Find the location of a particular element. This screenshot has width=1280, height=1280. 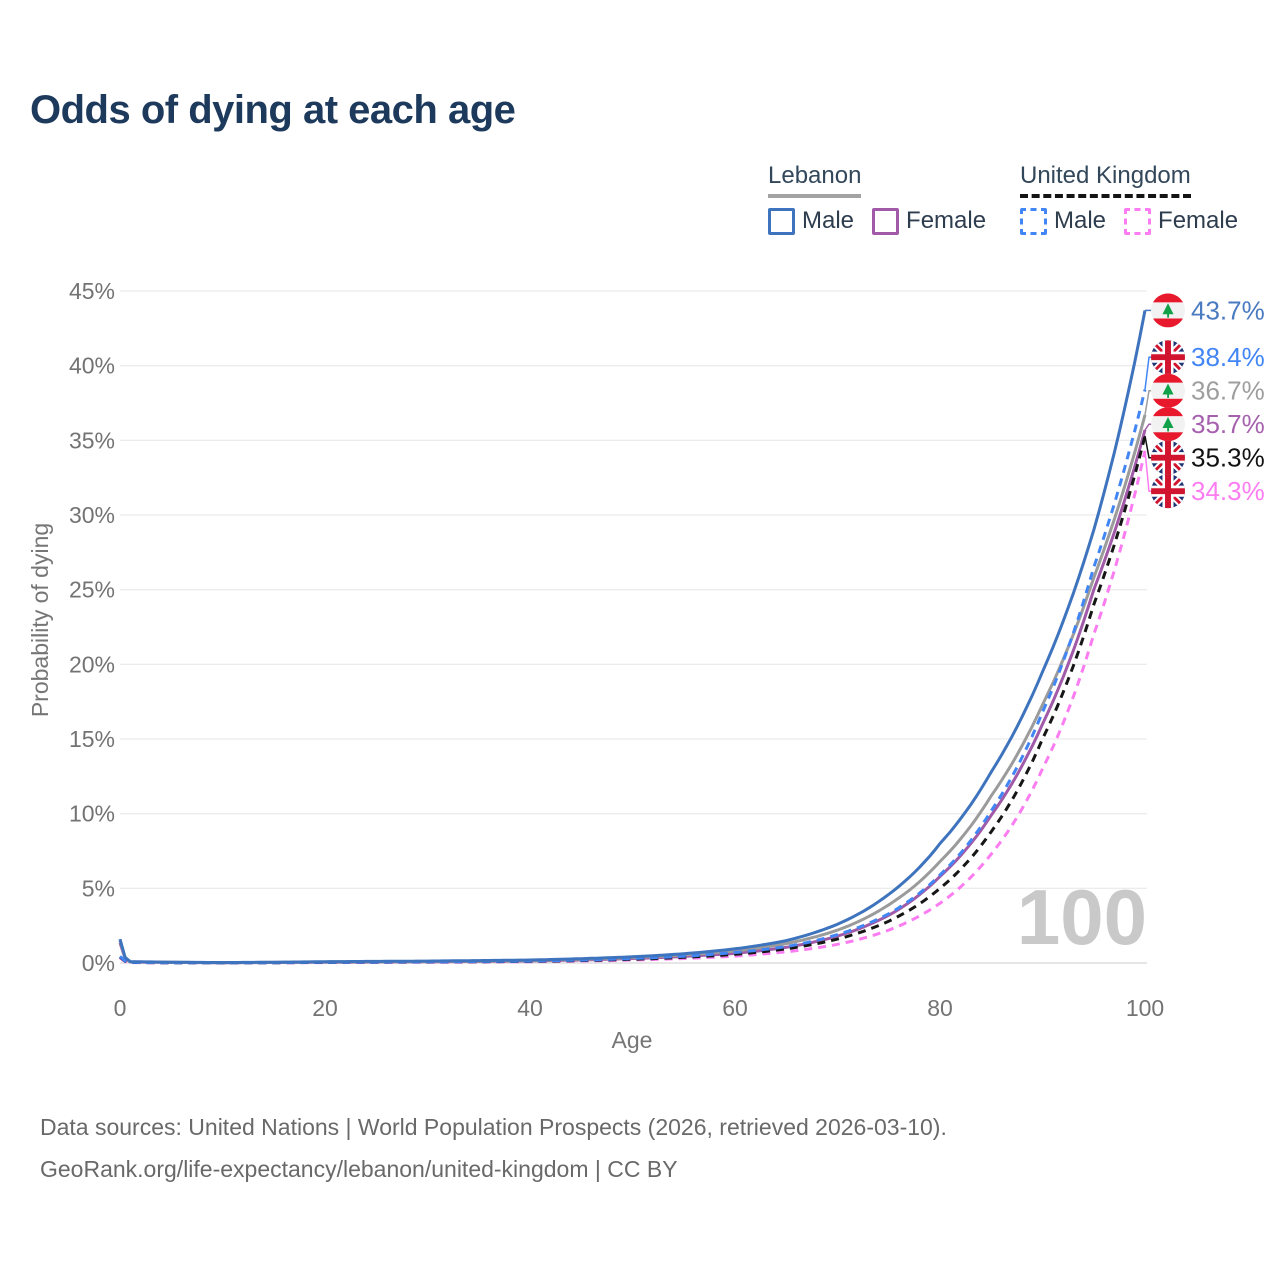

legend-item-united-kingdom-male: Male is located at coordinates (1063, 221).